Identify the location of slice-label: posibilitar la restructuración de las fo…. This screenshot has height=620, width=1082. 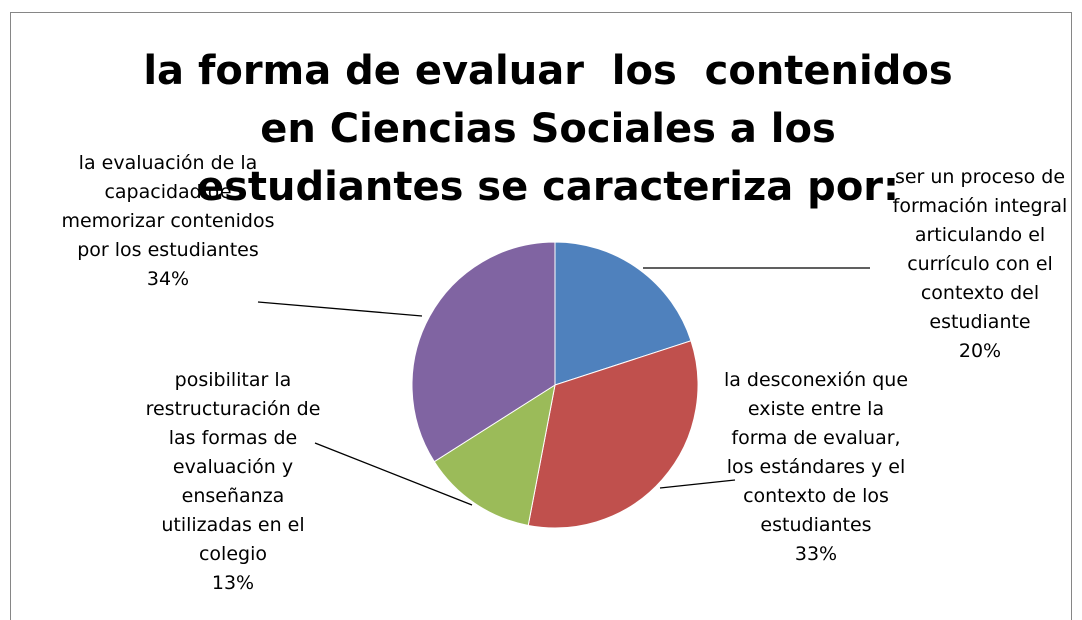
(233, 482).